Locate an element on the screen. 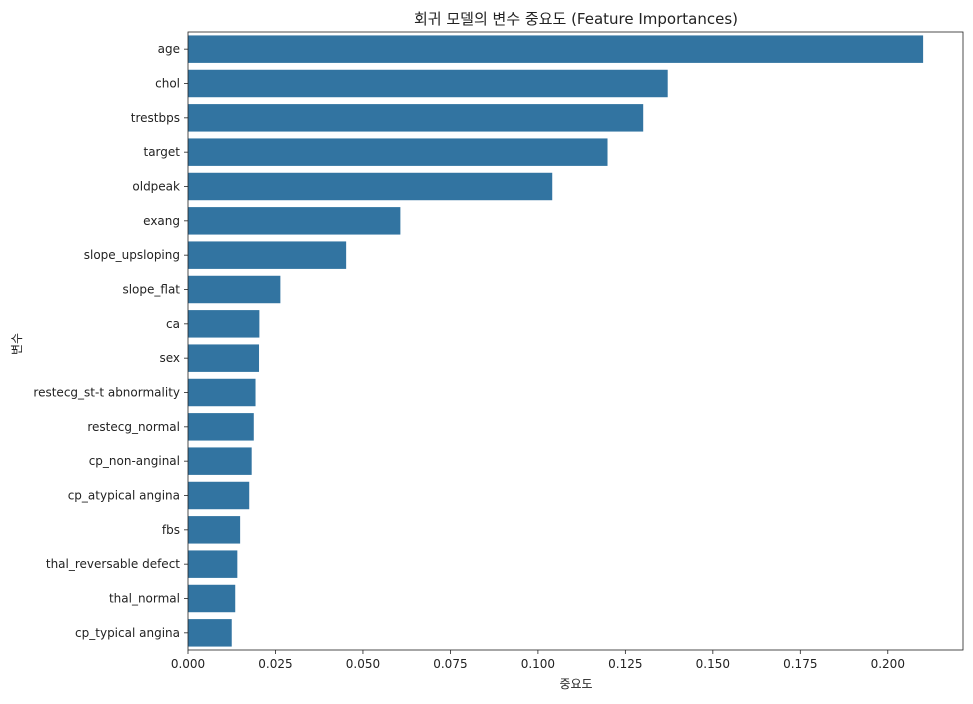  y-tick-label: cp_non-anginal is located at coordinates (134, 461).